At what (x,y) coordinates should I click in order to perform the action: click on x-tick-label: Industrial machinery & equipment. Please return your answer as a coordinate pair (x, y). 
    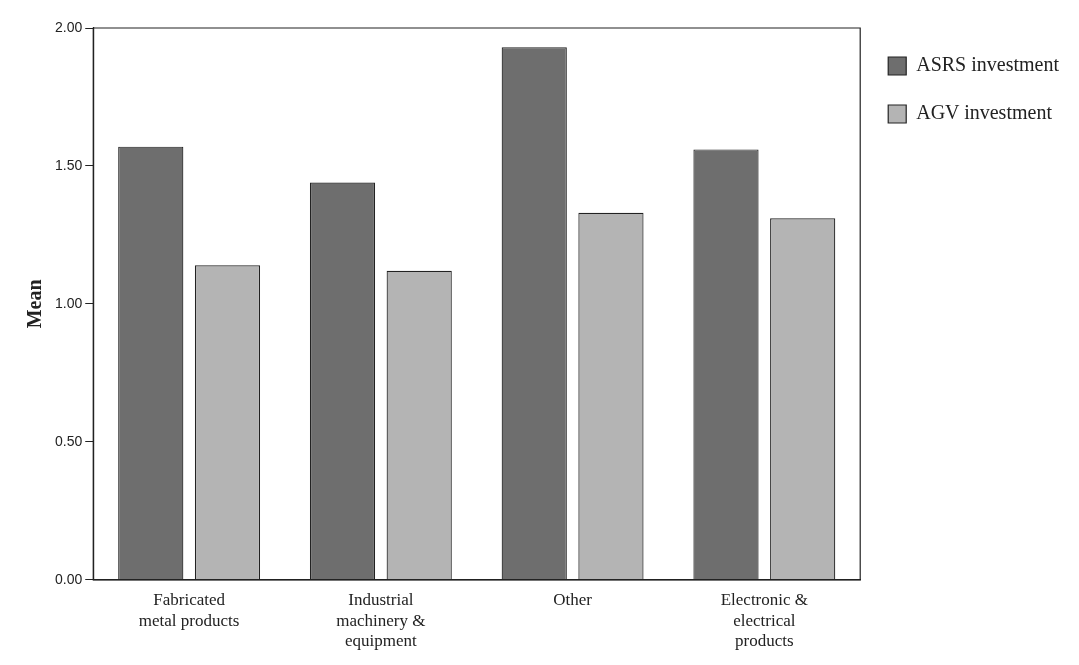
    Looking at the image, I should click on (381, 620).